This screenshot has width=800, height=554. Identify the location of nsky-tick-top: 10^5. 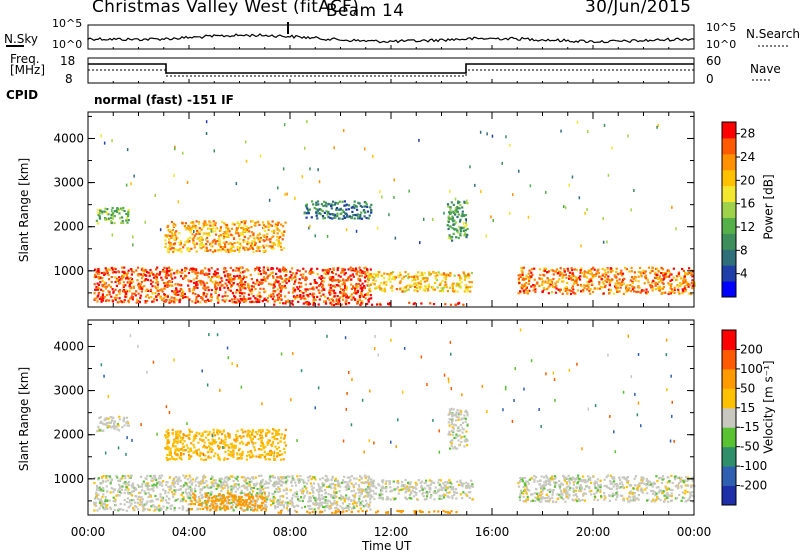
(67, 23).